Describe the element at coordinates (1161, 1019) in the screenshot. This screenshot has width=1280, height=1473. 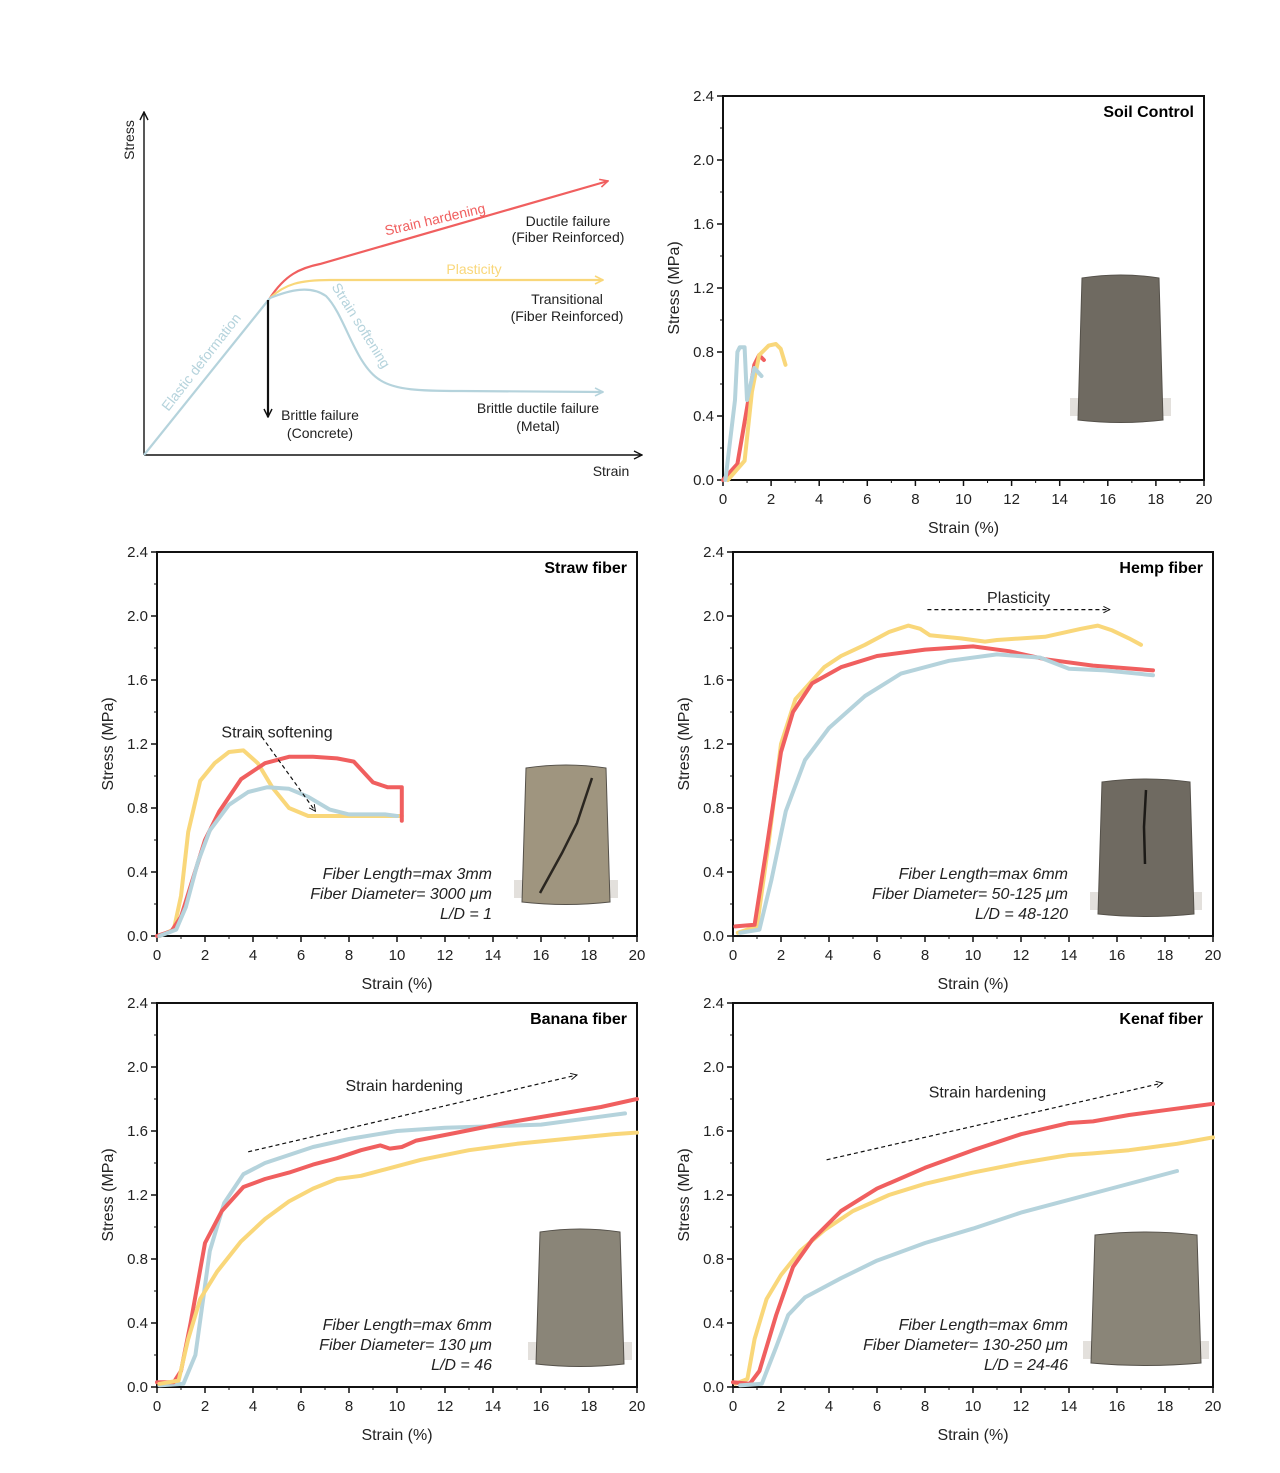
I see `chart-title: Kenaf fiber` at that location.